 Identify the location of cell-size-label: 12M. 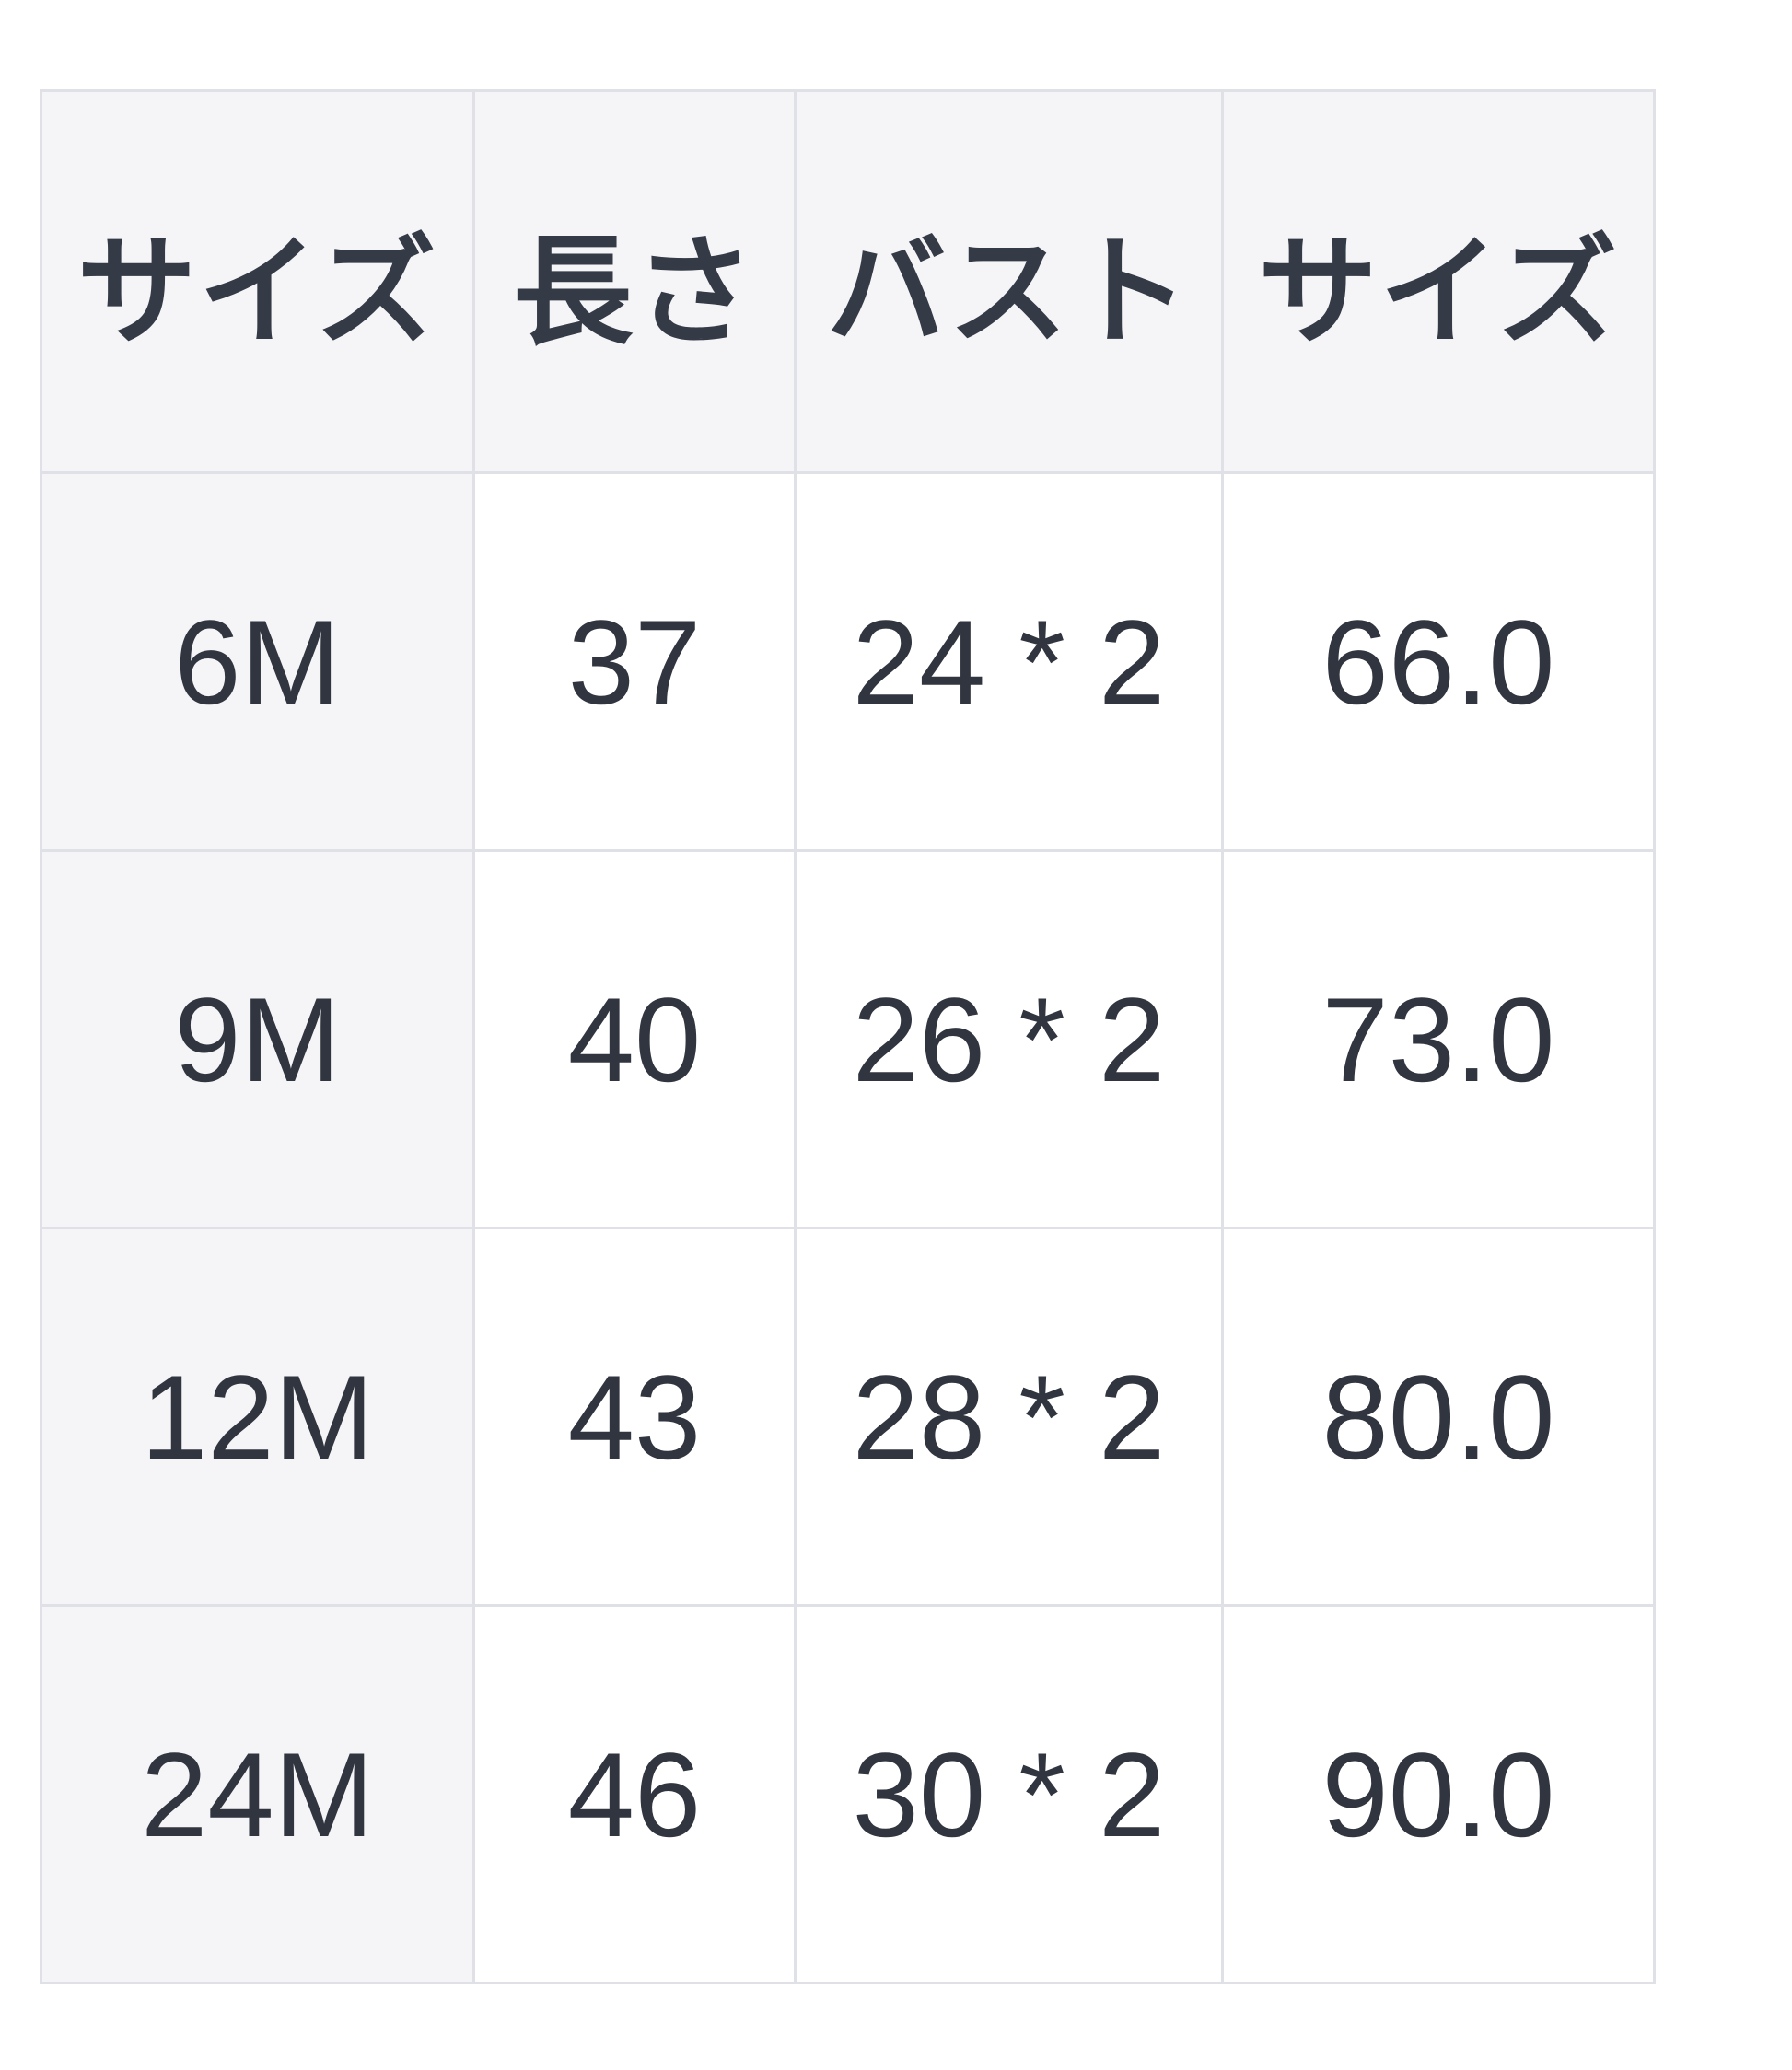
(257, 1417).